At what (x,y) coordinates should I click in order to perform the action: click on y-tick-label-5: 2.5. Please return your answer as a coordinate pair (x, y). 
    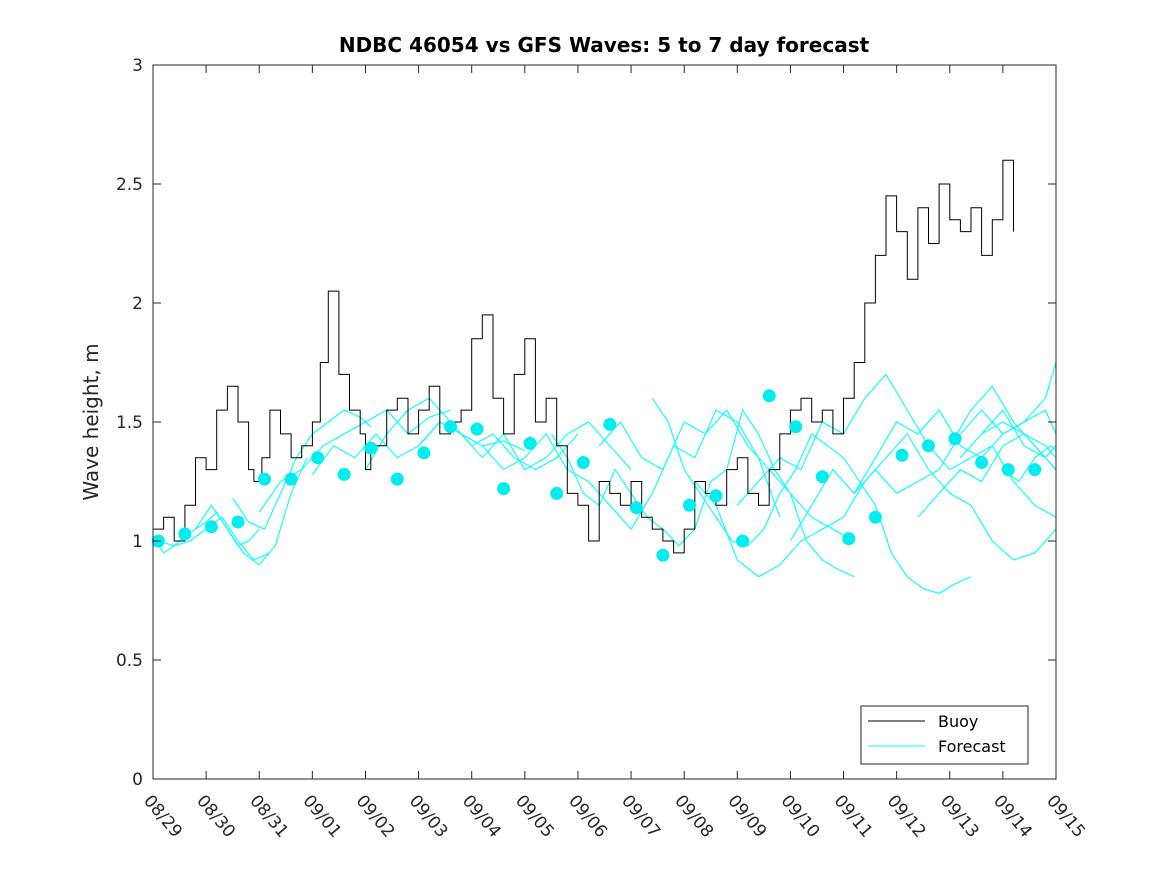
    Looking at the image, I should click on (129, 185).